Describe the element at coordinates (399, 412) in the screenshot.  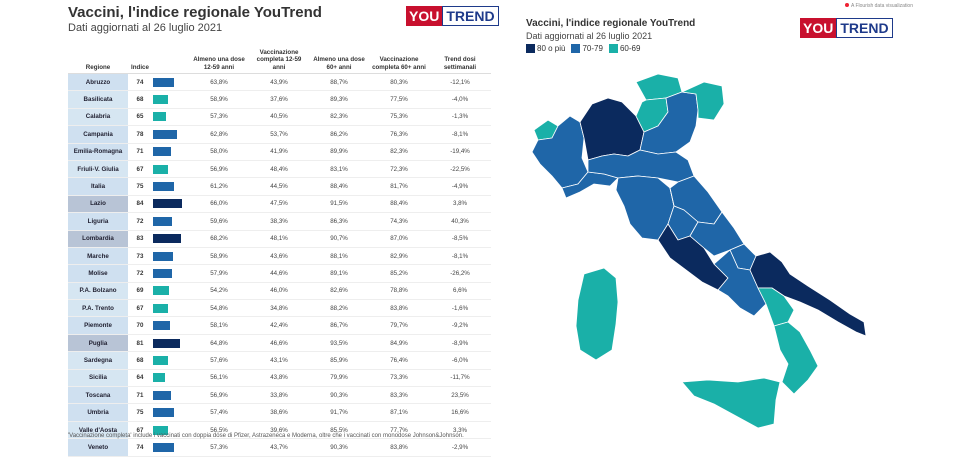
I see `completa-60-cell: 87,1%` at that location.